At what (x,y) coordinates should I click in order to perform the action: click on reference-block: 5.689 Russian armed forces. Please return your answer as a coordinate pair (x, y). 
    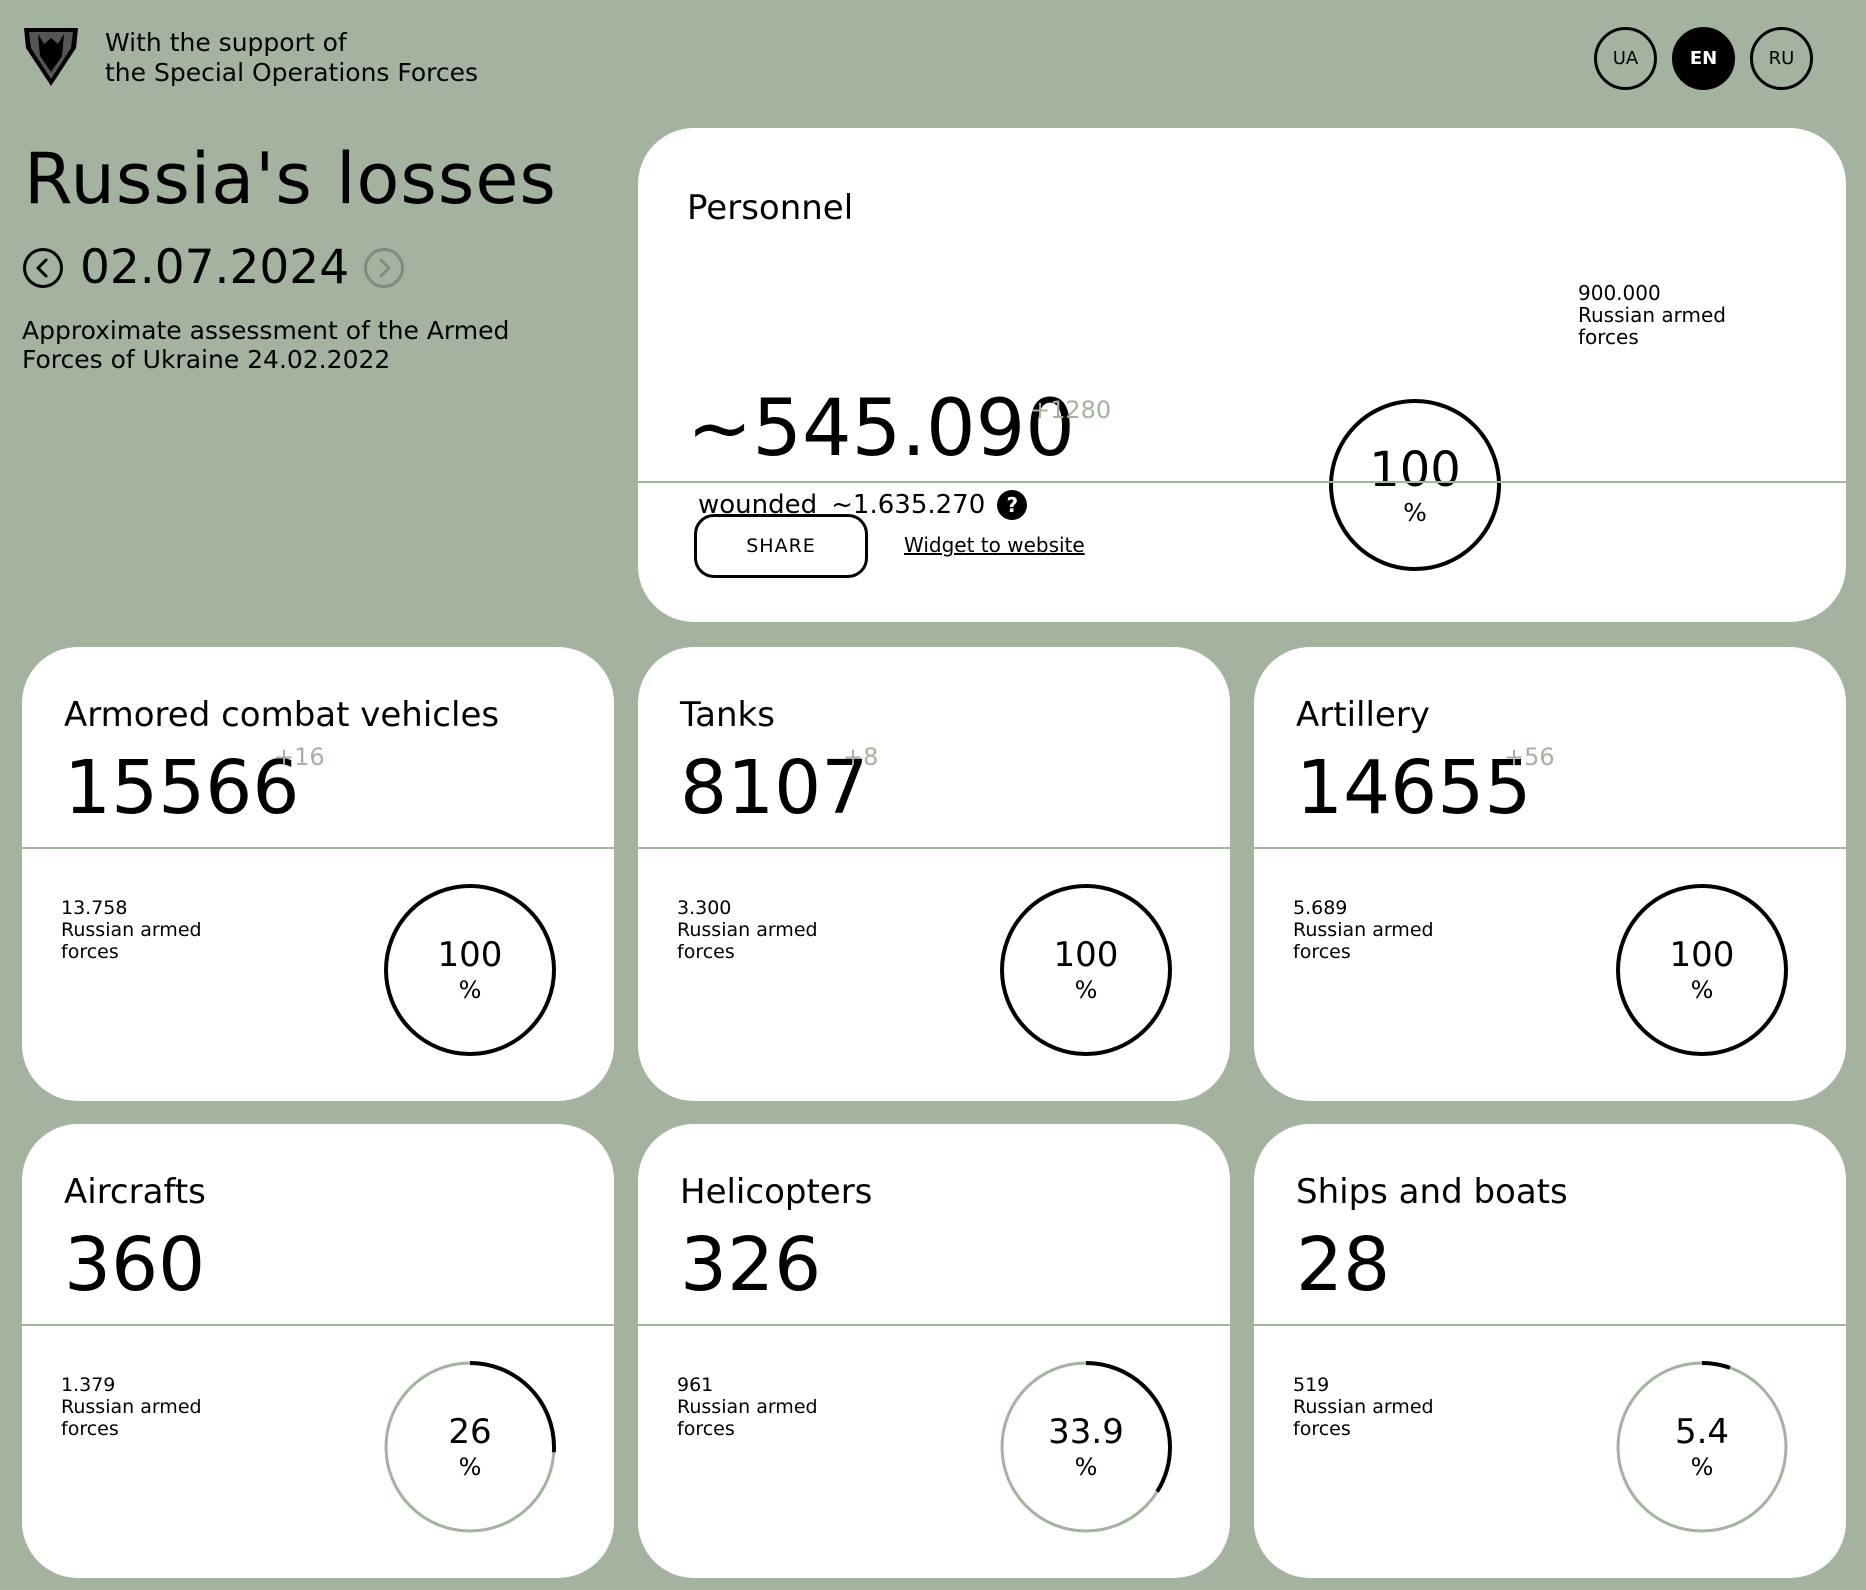
    Looking at the image, I should click on (1368, 930).